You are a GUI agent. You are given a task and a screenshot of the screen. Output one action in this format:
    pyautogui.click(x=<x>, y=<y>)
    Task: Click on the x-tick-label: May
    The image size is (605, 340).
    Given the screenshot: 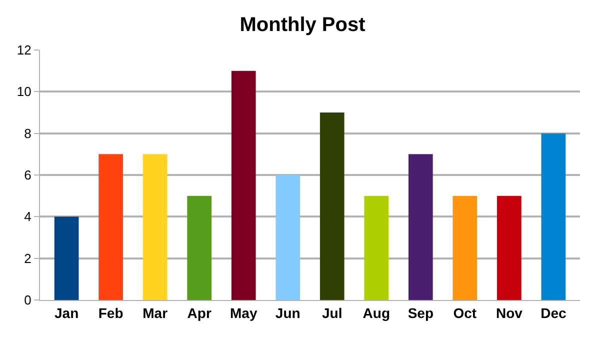 What is the action you would take?
    pyautogui.click(x=244, y=312)
    